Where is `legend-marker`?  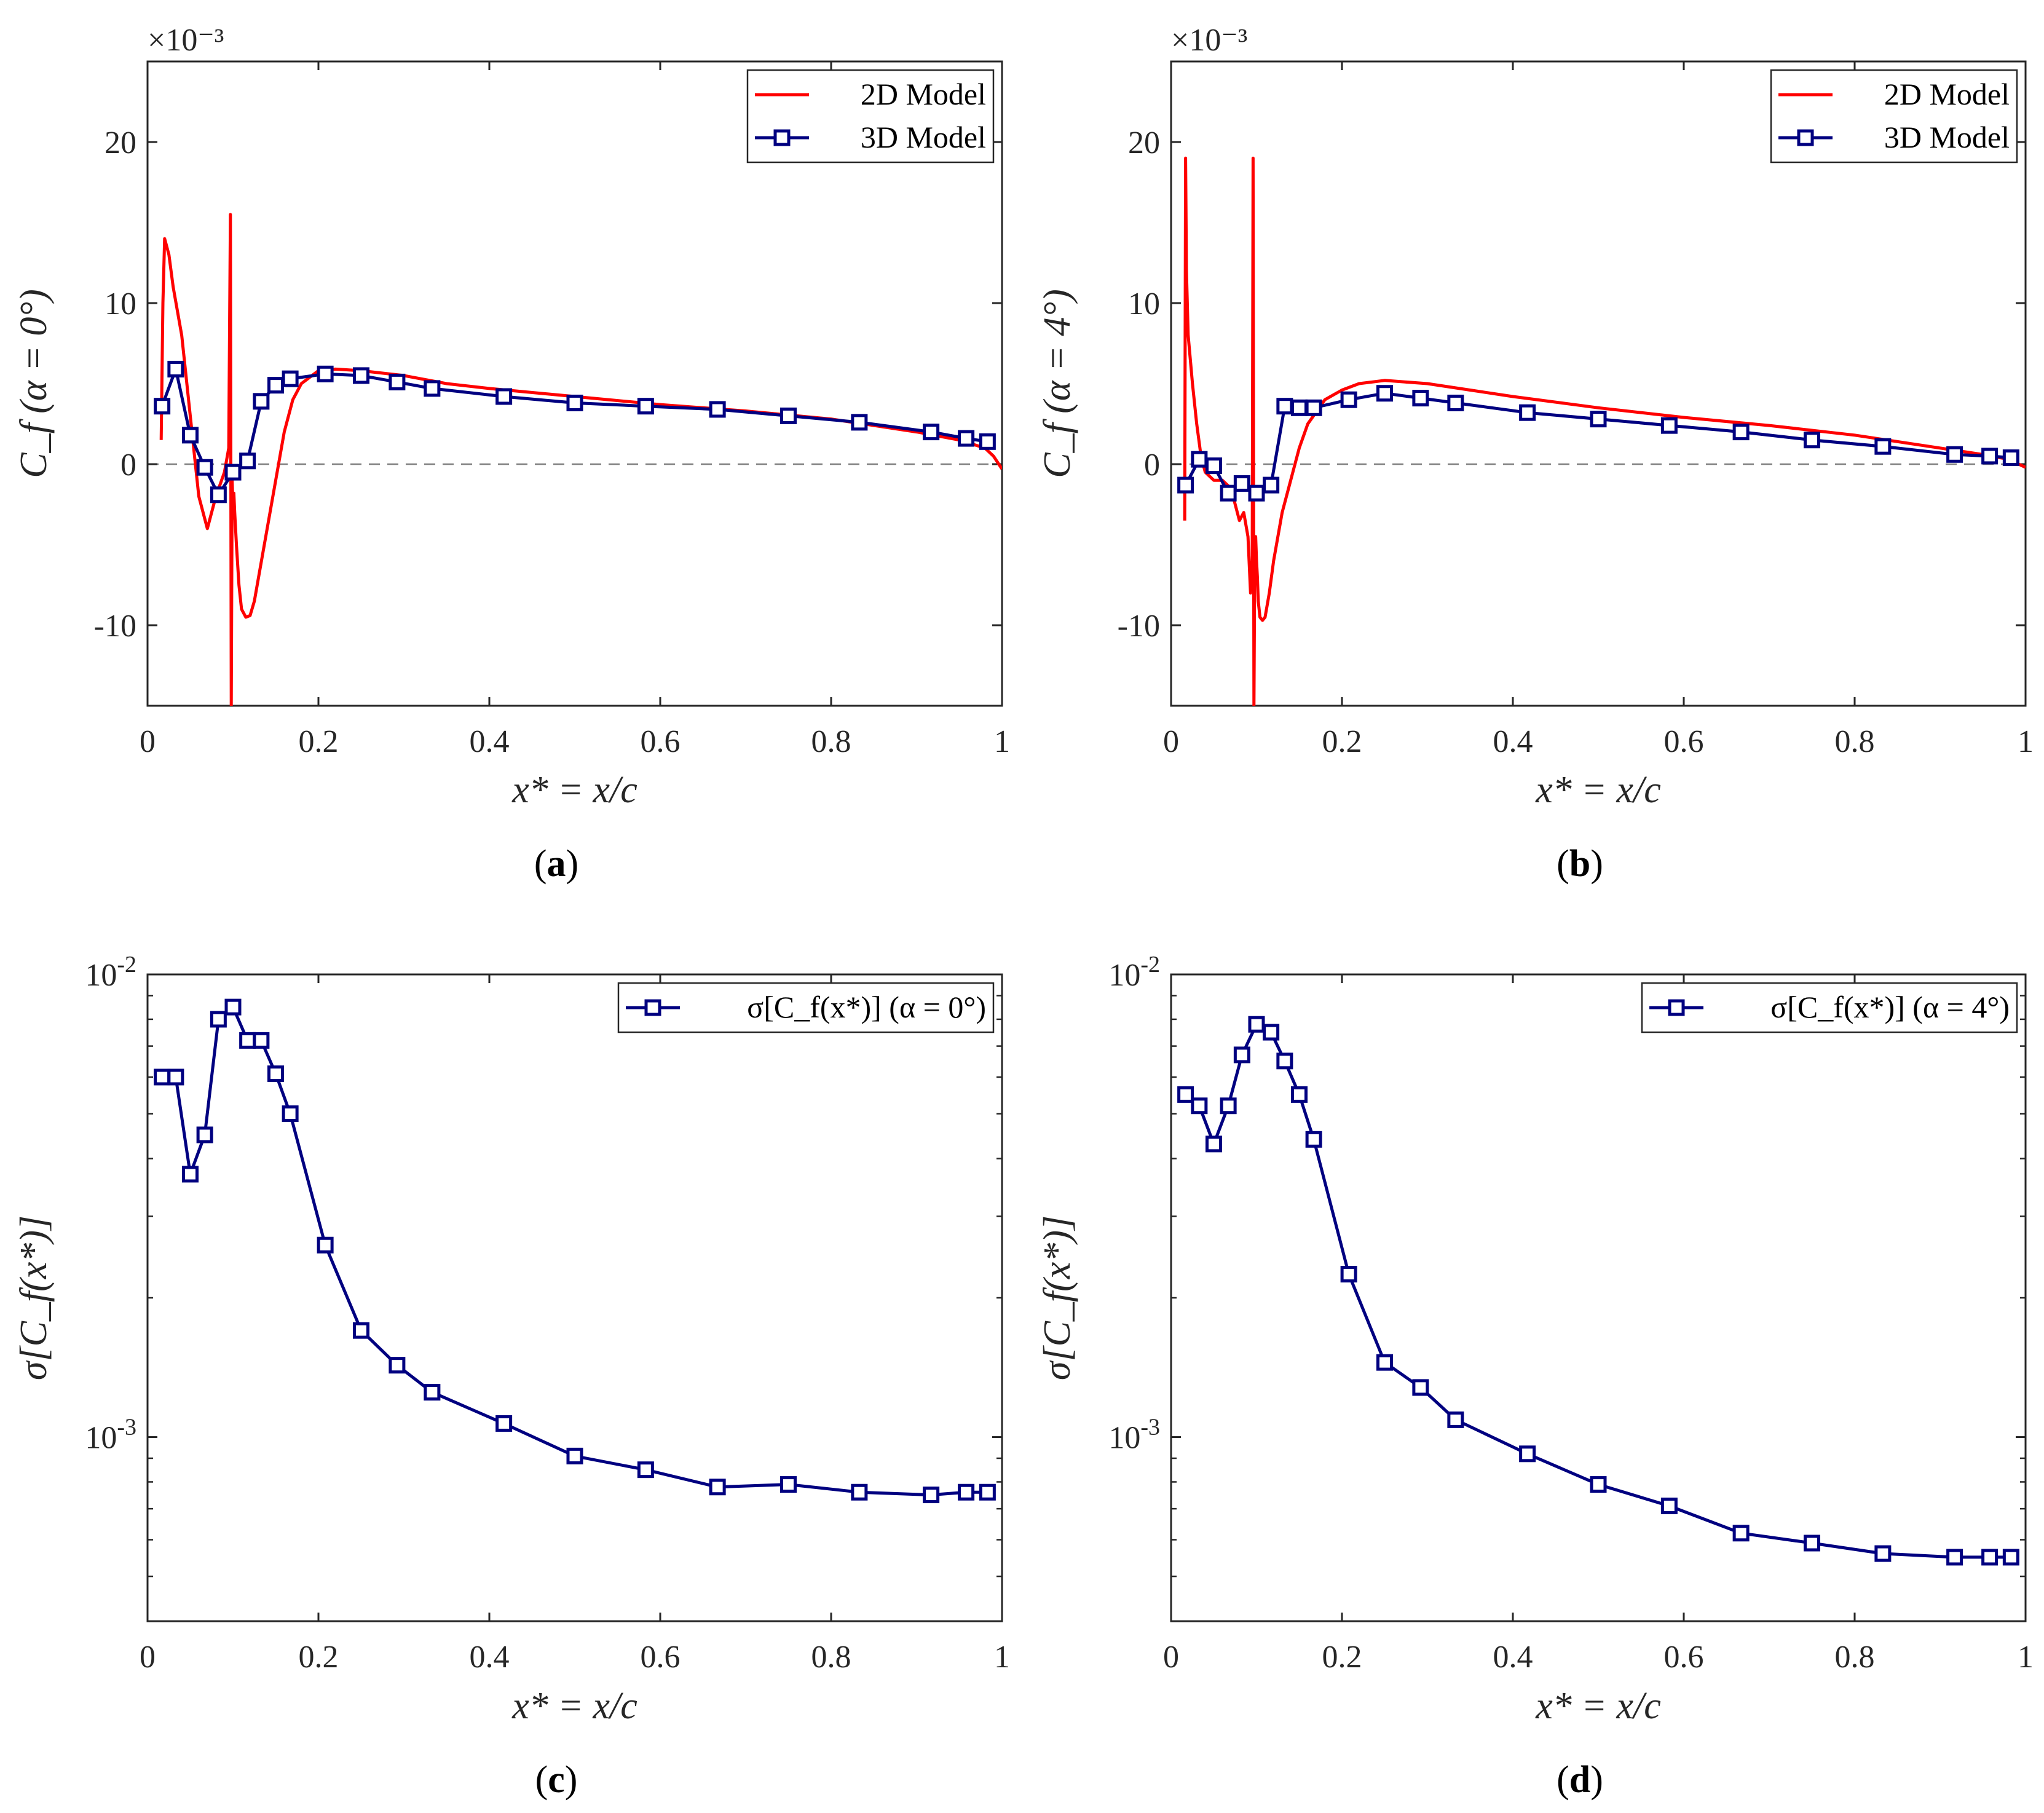
legend-marker is located at coordinates (1676, 1007).